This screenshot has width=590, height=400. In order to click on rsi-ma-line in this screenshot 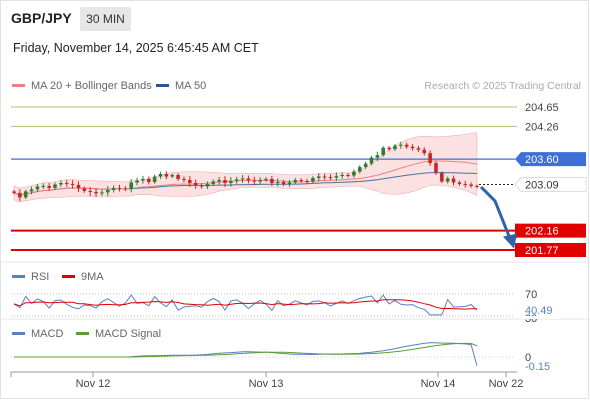, I will do `click(245, 304)`.